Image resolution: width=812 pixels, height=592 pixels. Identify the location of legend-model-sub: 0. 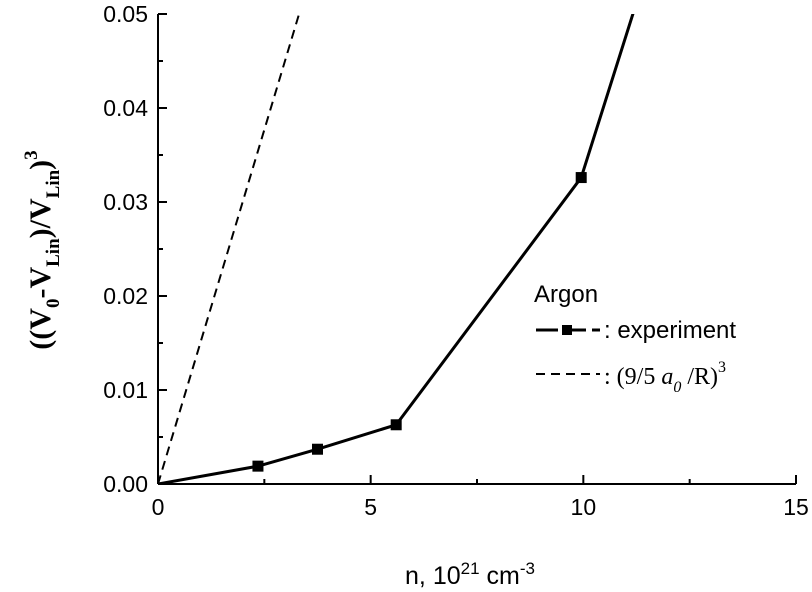
(677, 387).